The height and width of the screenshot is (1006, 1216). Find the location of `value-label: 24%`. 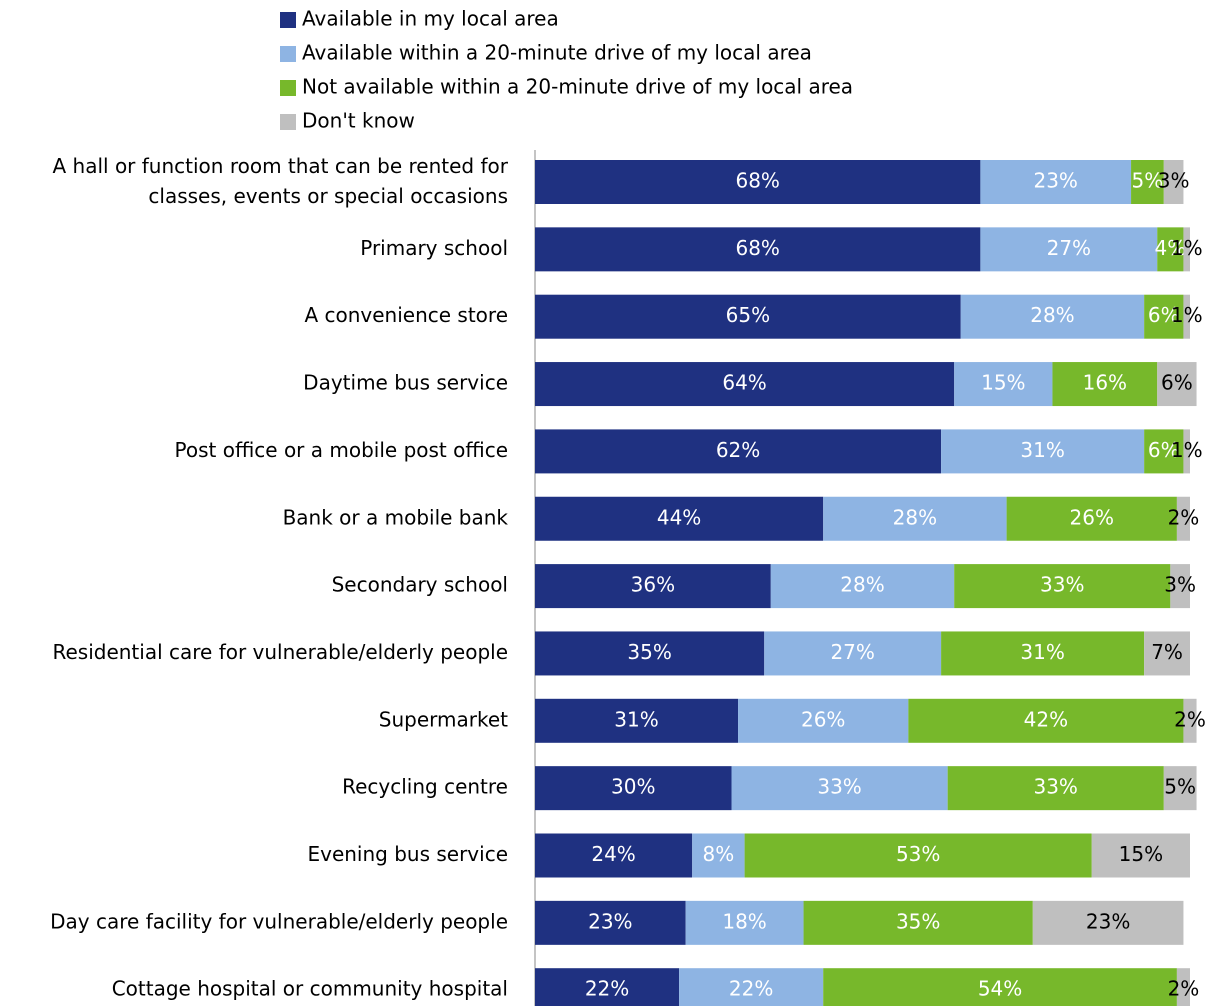

value-label: 24% is located at coordinates (613, 854).